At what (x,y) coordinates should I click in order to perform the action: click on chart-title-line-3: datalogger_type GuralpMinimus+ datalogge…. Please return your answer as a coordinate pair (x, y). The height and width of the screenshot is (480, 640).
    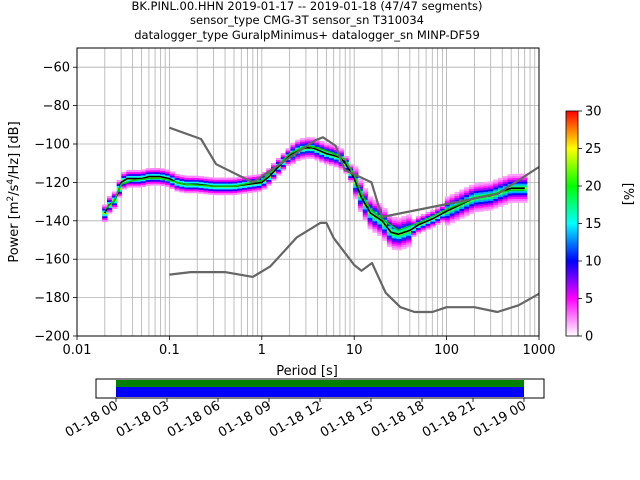
    Looking at the image, I should click on (307, 35).